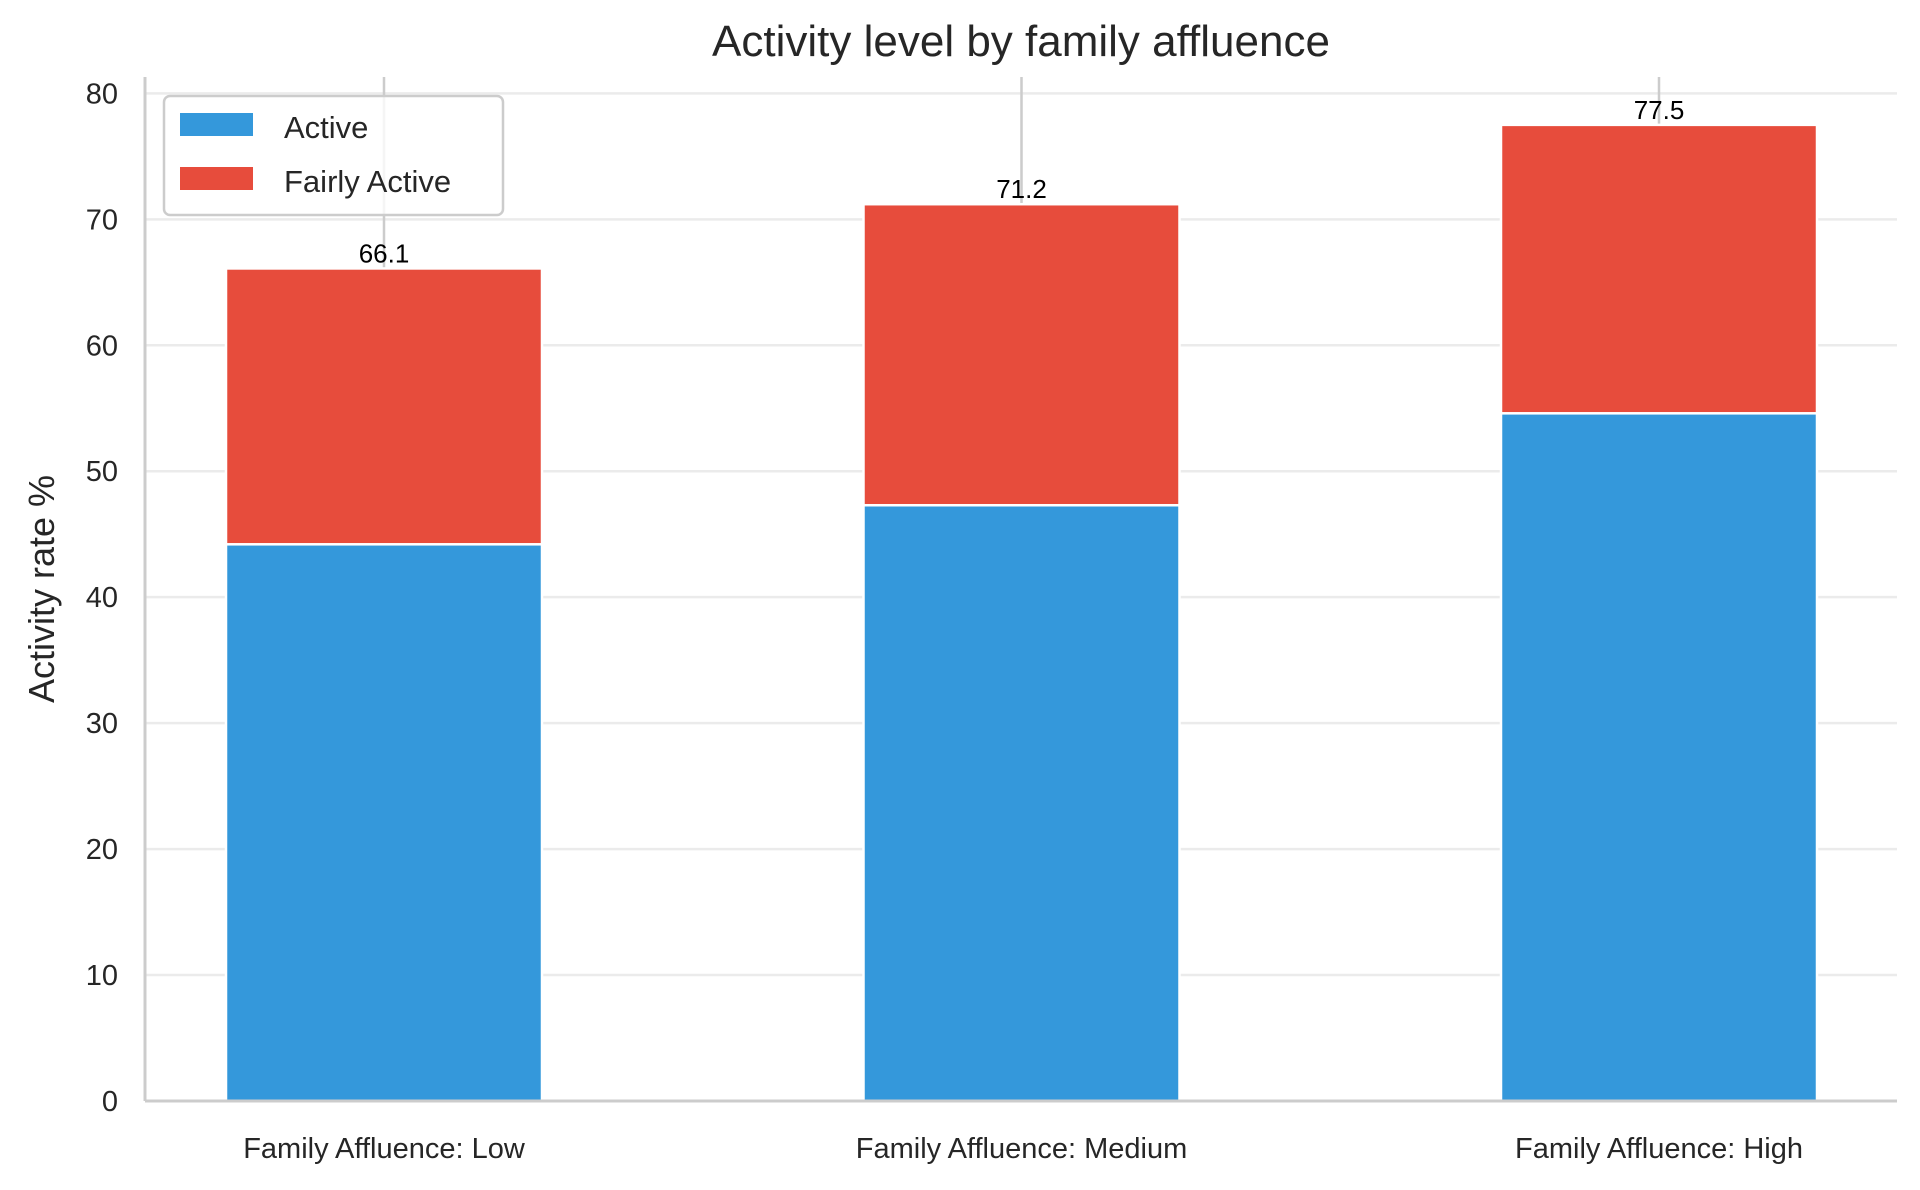 Image resolution: width=1920 pixels, height=1190 pixels. I want to click on total-label: 66.1, so click(384, 253).